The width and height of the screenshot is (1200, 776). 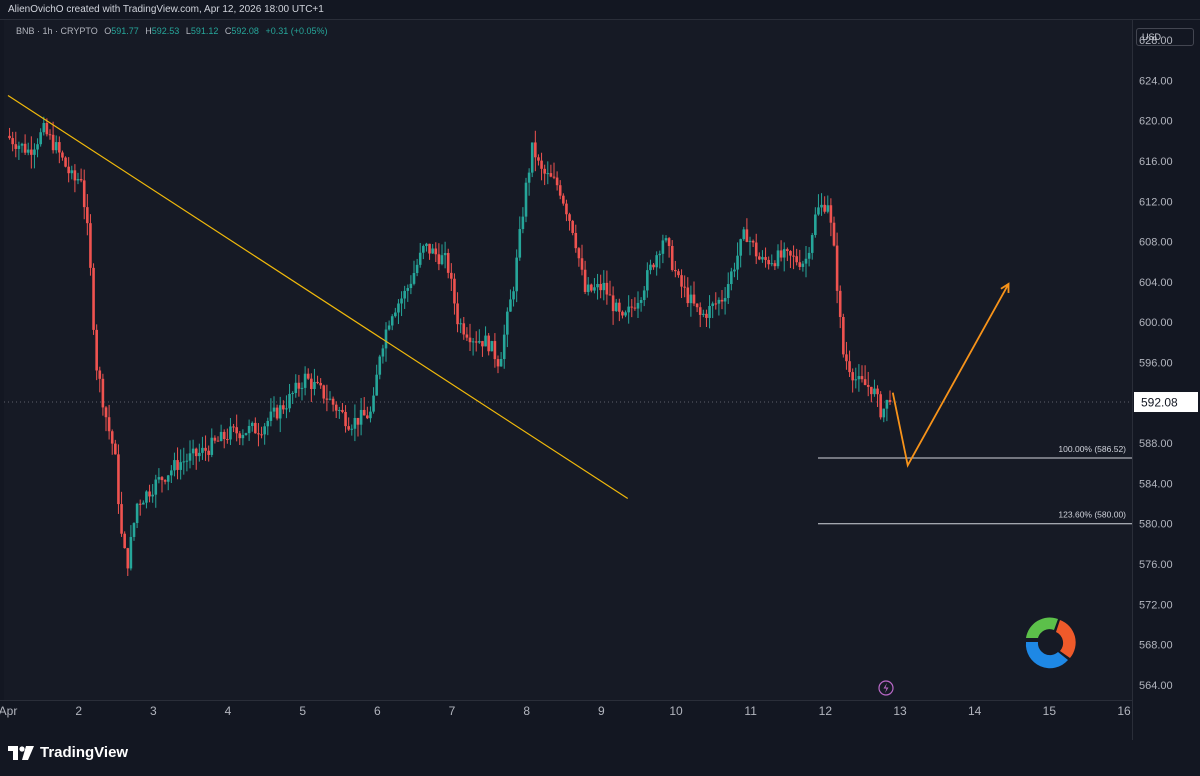 I want to click on time-tick-label: 10, so click(x=676, y=711).